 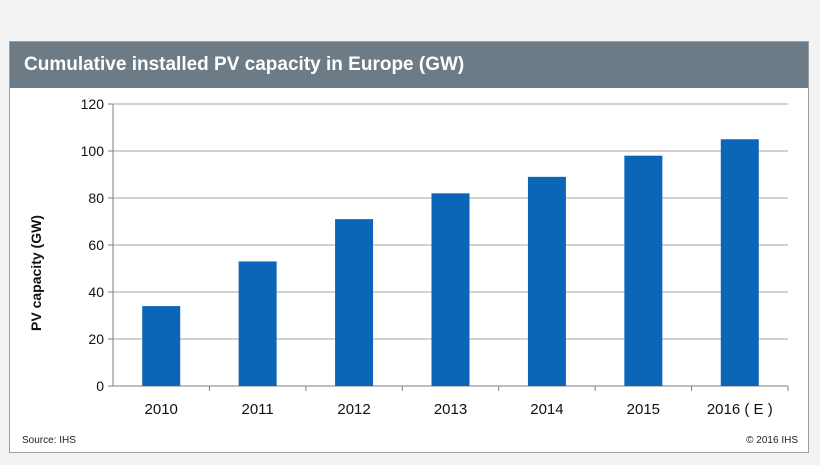 I want to click on x-tick-label: 2016 ( E ), so click(x=740, y=409).